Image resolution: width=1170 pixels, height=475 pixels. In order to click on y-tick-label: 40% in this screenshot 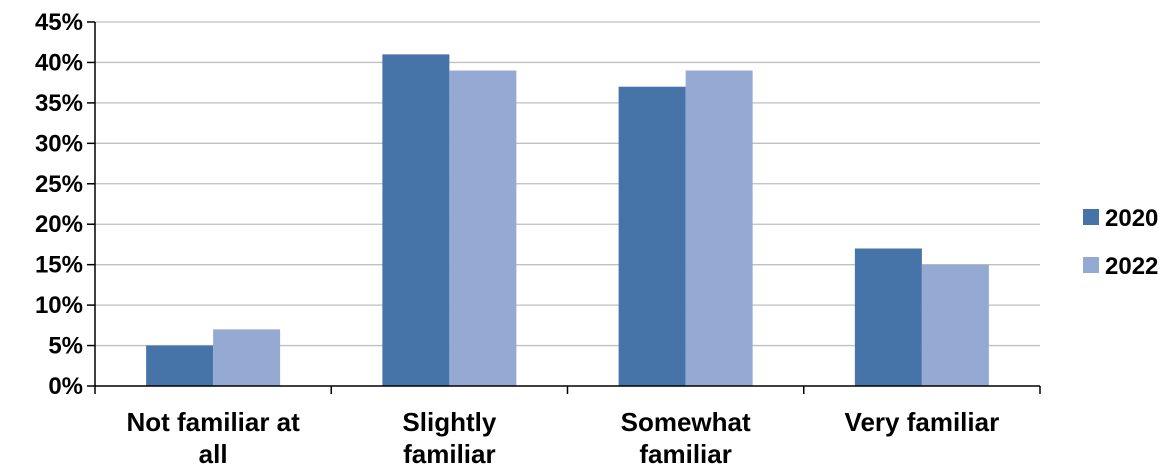, I will do `click(59, 62)`.